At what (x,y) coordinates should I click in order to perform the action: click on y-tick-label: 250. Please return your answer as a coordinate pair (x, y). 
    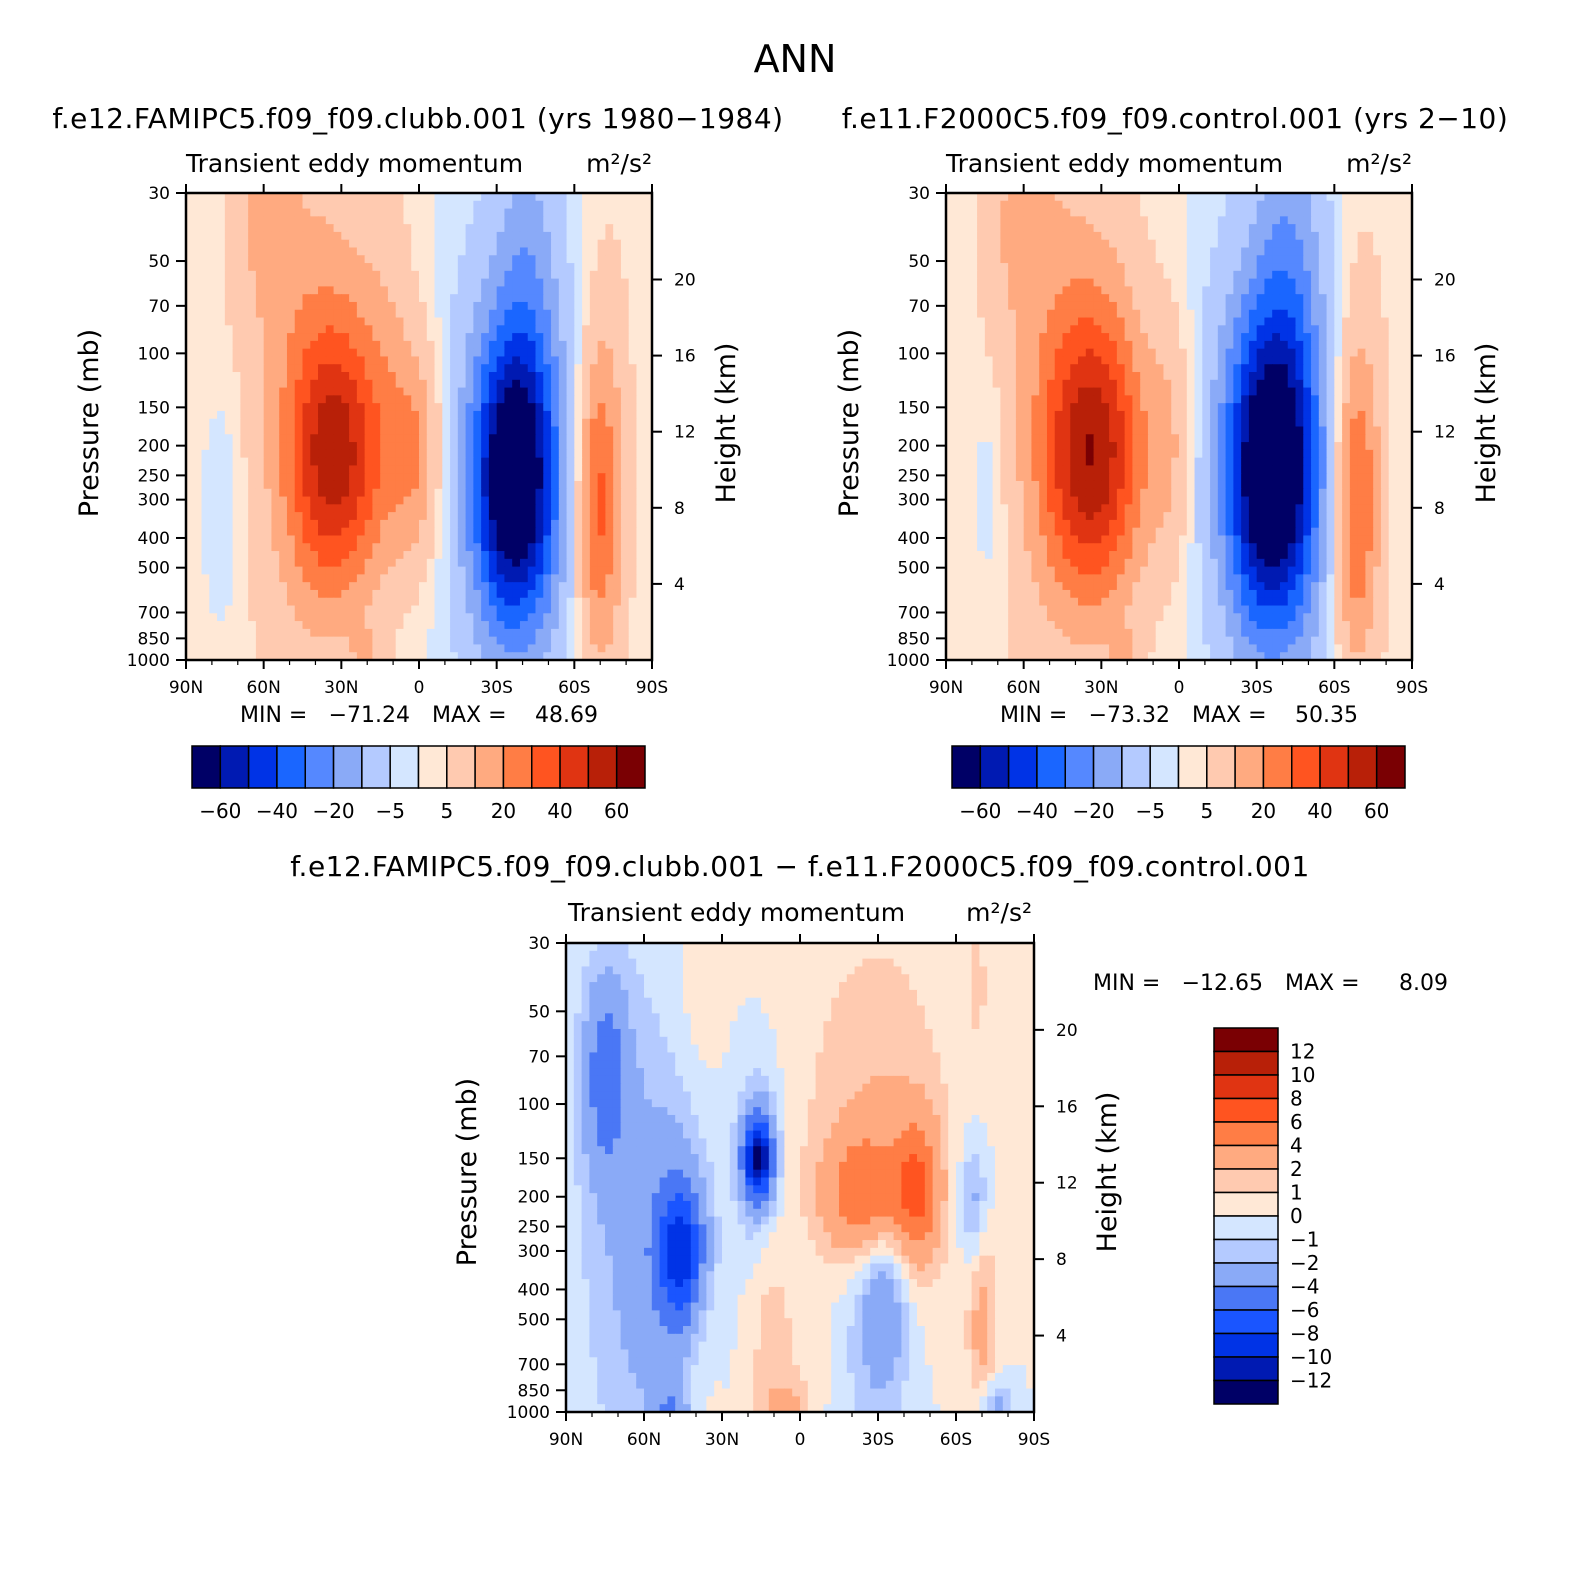
    Looking at the image, I should click on (154, 476).